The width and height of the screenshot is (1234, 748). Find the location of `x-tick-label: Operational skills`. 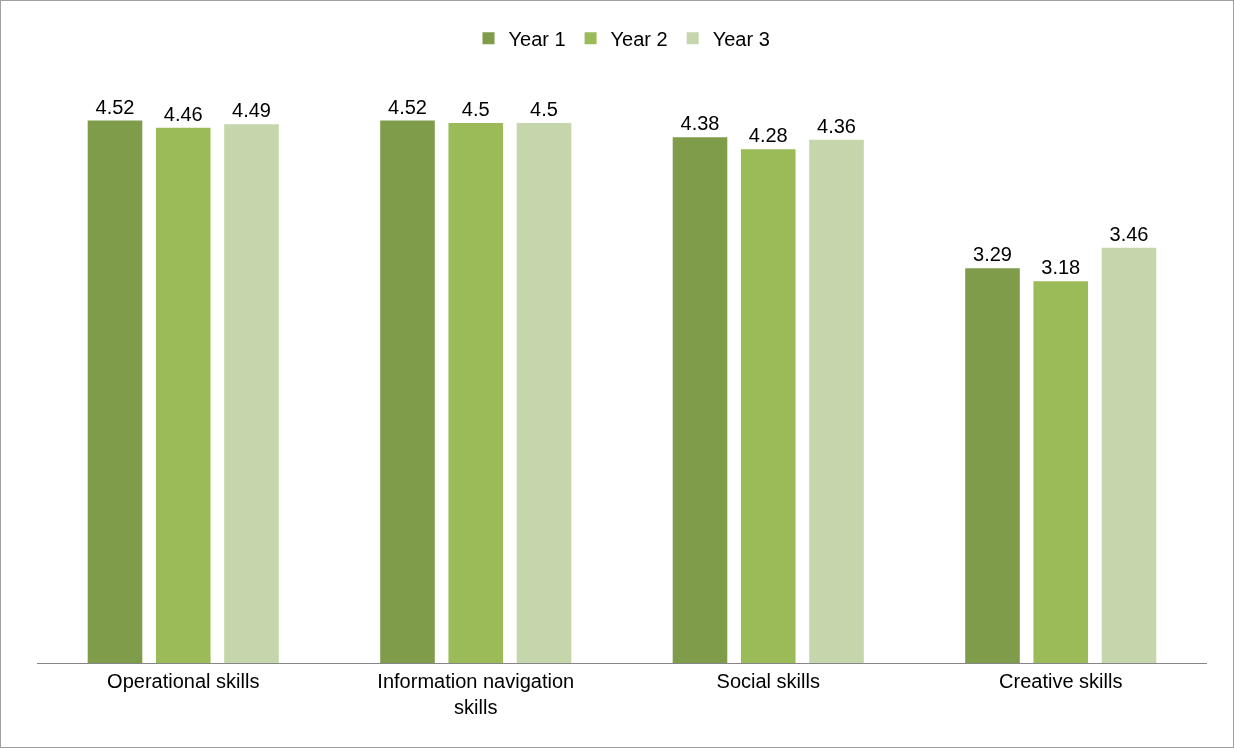

x-tick-label: Operational skills is located at coordinates (183, 681).